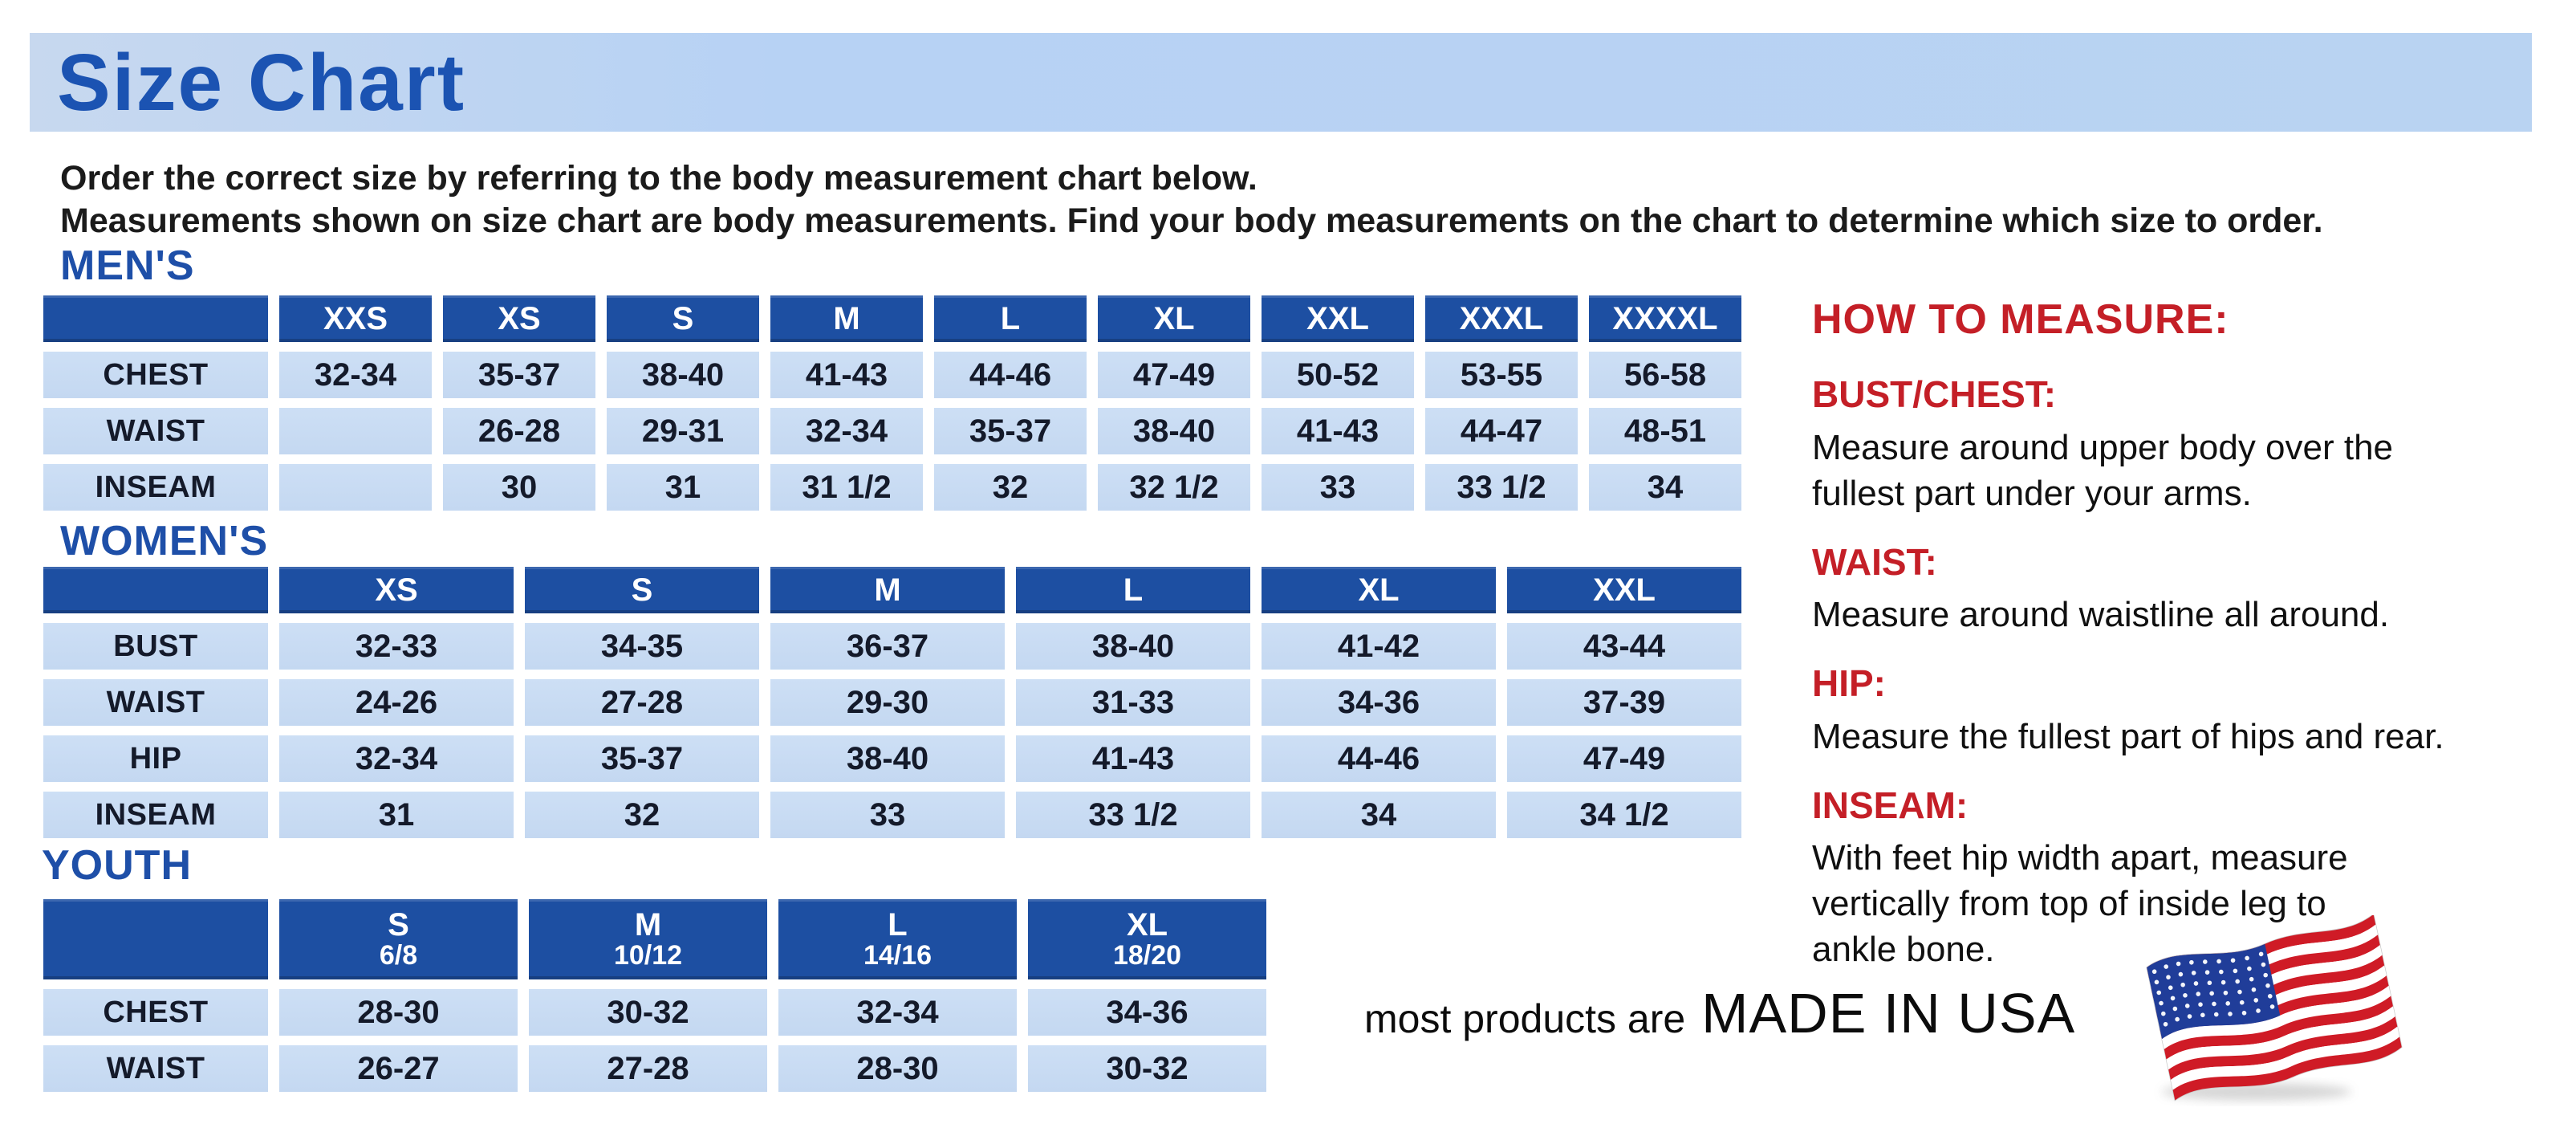  I want to click on how-to-measure-heading: HOW TO MEASURE:, so click(2020, 319).